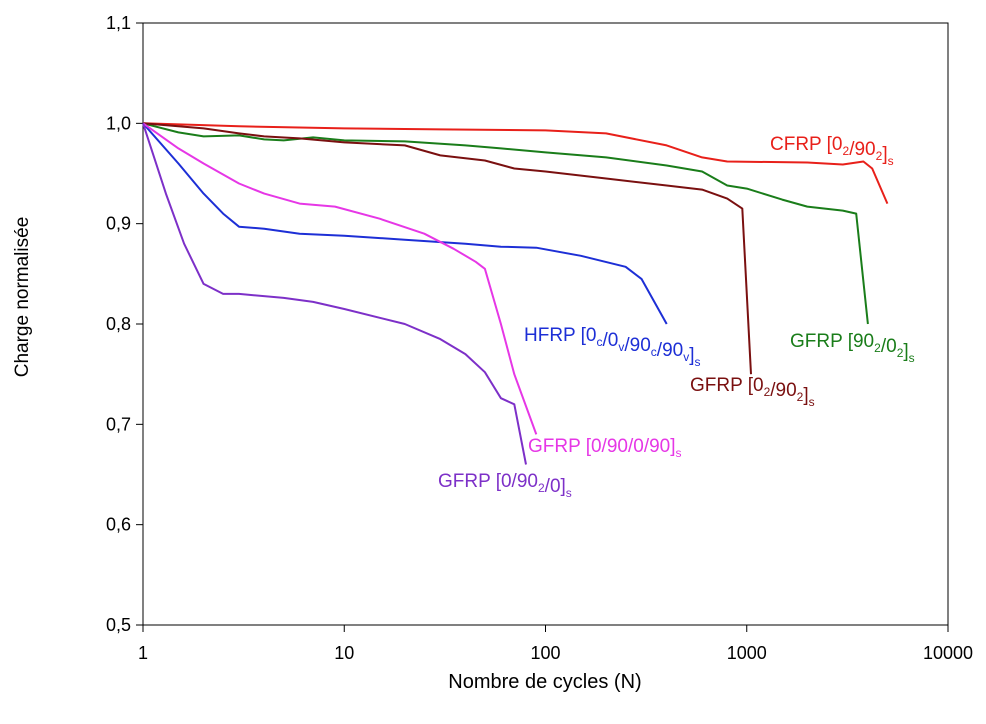 The image size is (986, 724). I want to click on x-tick-label: 10, so click(344, 653).